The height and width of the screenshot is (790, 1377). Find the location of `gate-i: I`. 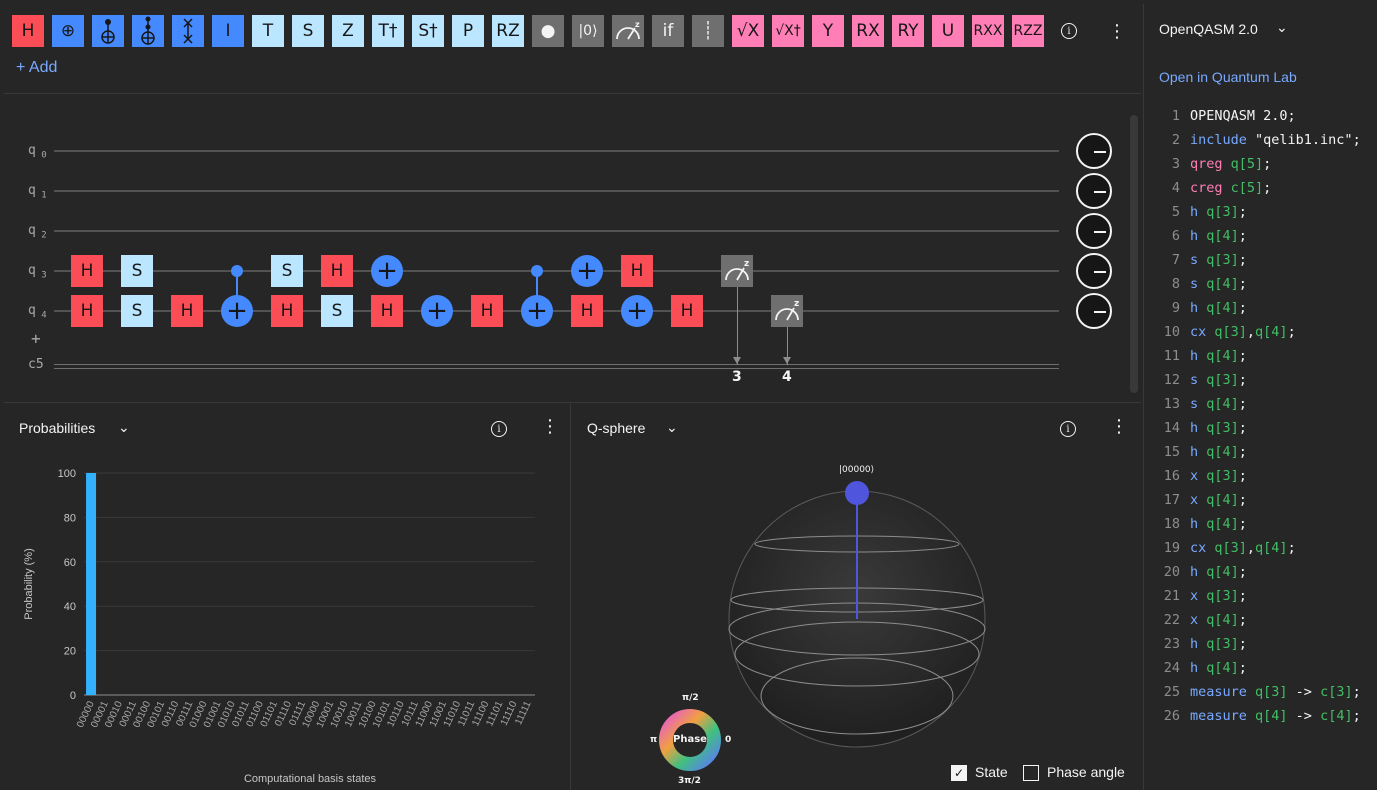

gate-i: I is located at coordinates (228, 31).